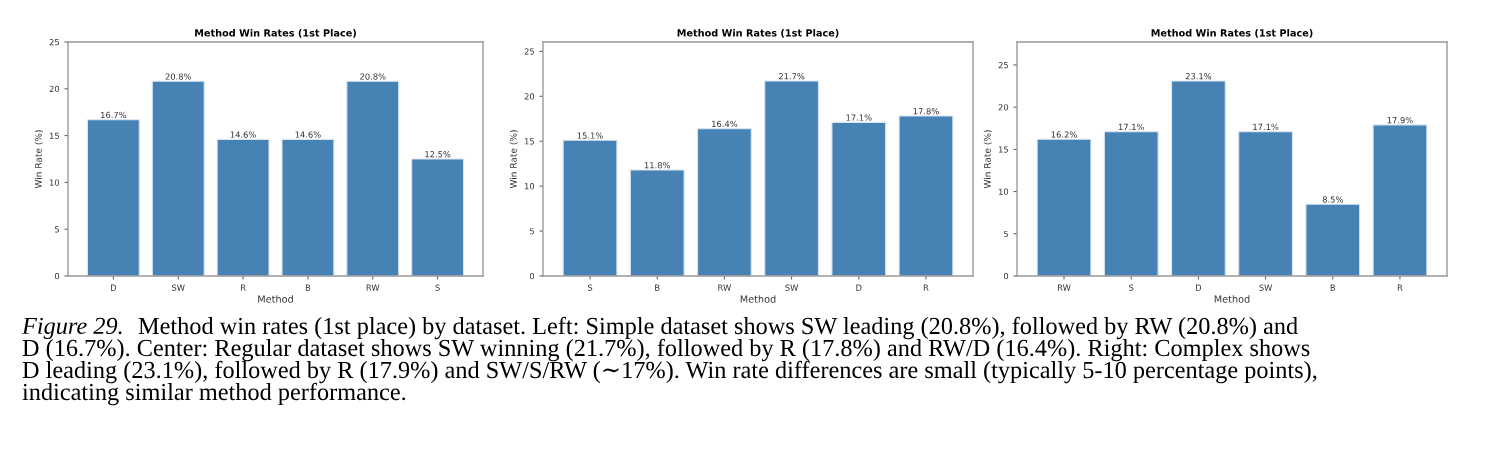  I want to click on data-label: 11.8%, so click(657, 165).